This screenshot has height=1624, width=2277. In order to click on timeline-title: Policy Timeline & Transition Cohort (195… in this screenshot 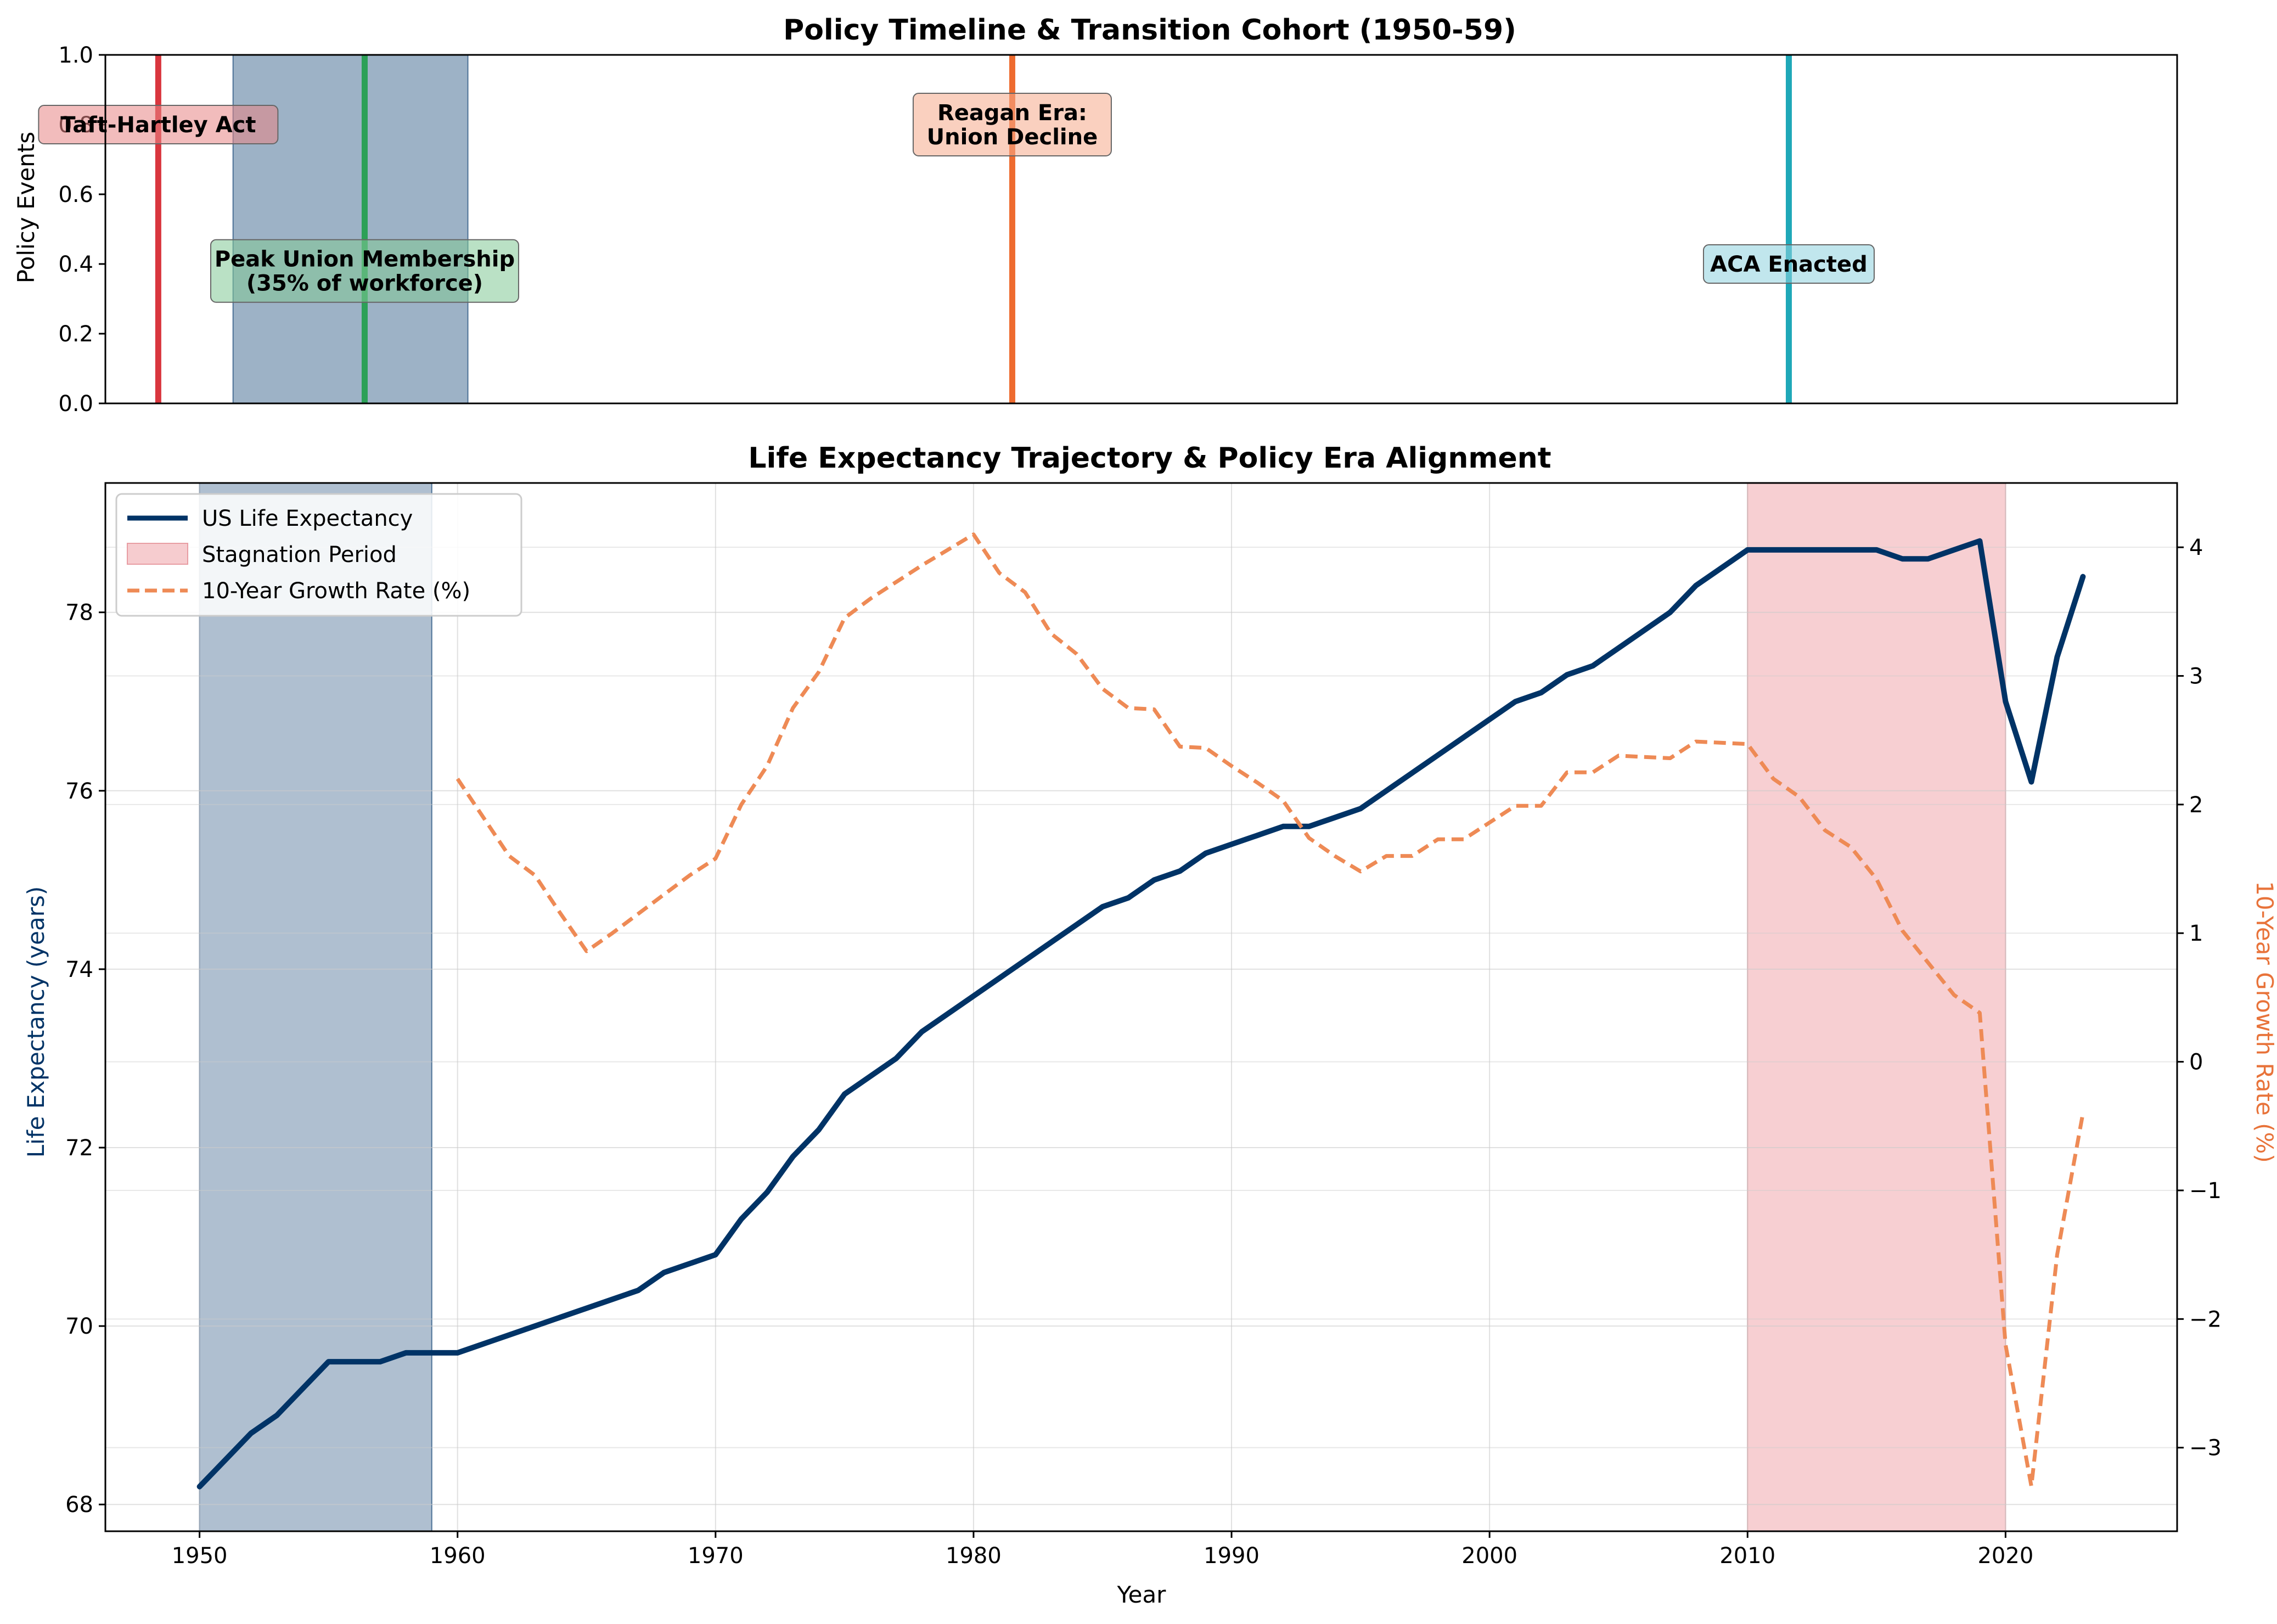, I will do `click(1149, 30)`.